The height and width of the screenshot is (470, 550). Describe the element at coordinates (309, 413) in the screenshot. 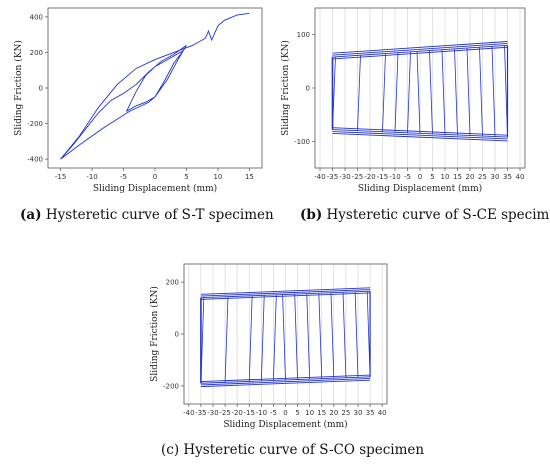

I see `chart2-xtick-label: 10` at that location.